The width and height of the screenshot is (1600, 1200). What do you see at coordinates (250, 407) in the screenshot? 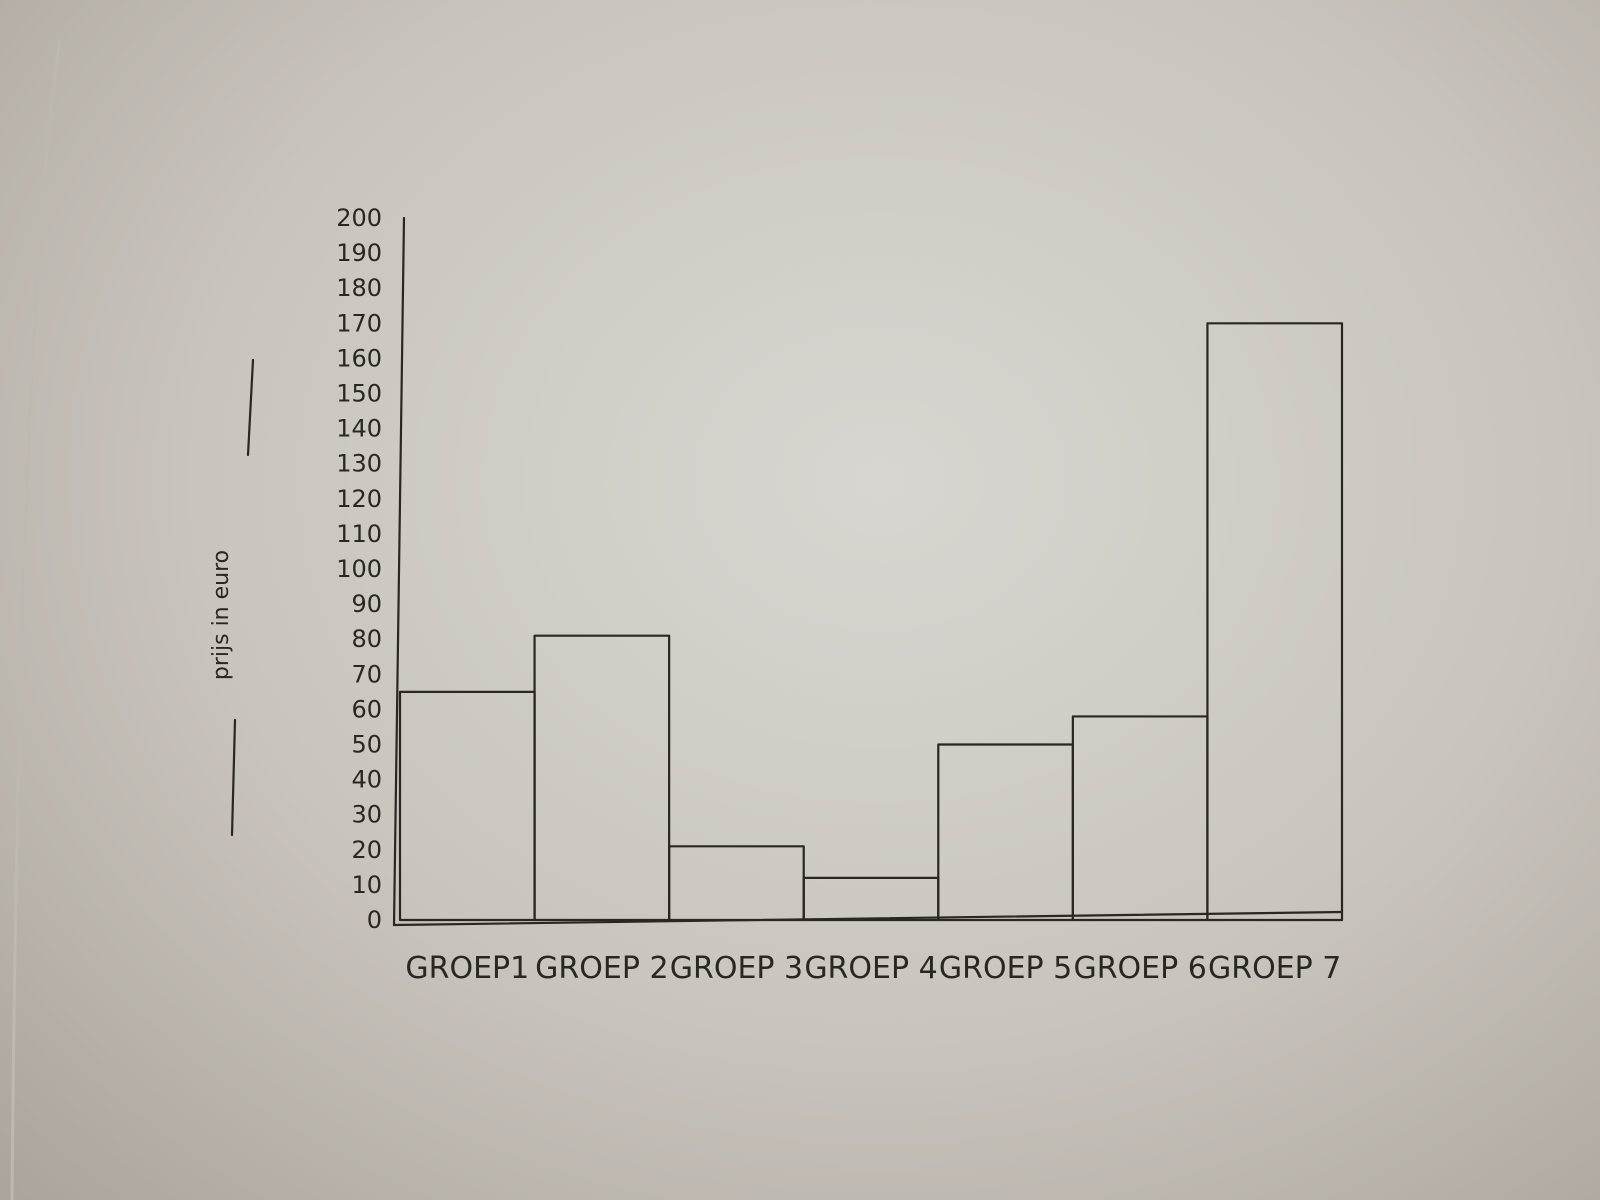
I see `y-title-dash-upper` at bounding box center [250, 407].